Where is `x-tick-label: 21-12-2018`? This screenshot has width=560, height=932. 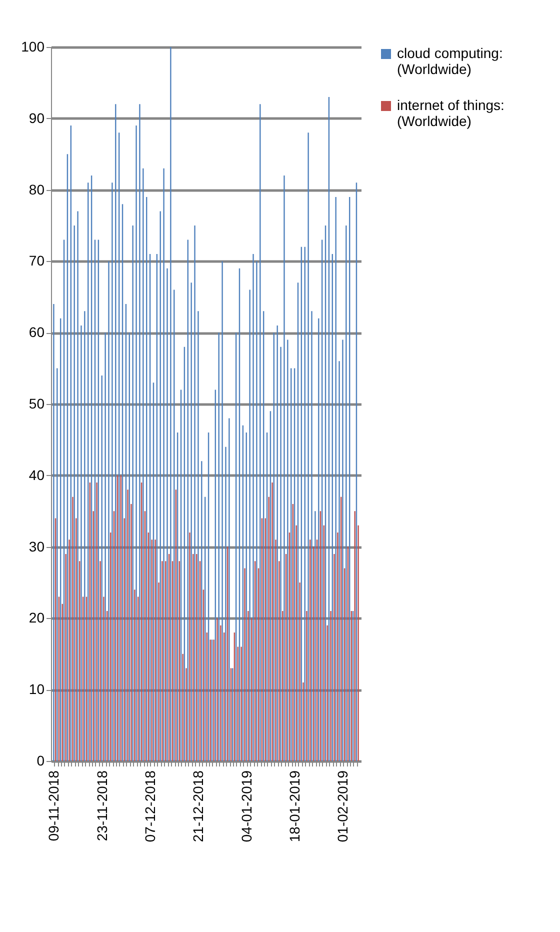
x-tick-label: 21-12-2018 is located at coordinates (198, 806).